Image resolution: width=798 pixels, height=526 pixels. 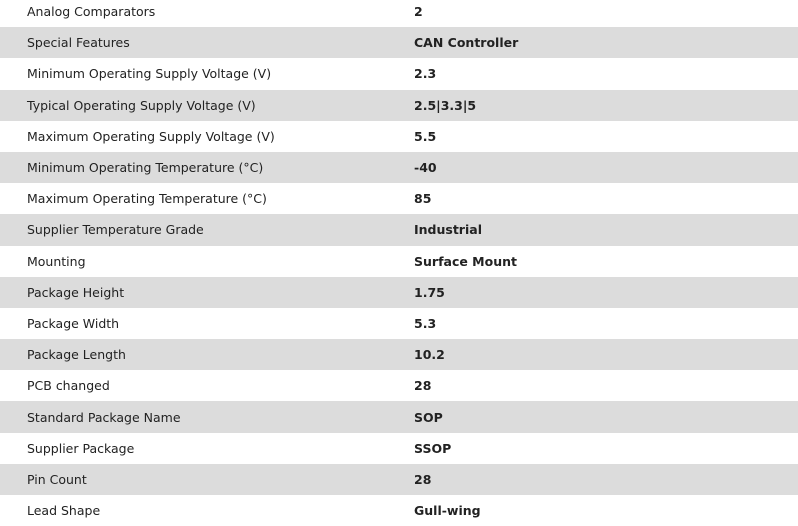 What do you see at coordinates (425, 168) in the screenshot?
I see `spec-value: -40` at bounding box center [425, 168].